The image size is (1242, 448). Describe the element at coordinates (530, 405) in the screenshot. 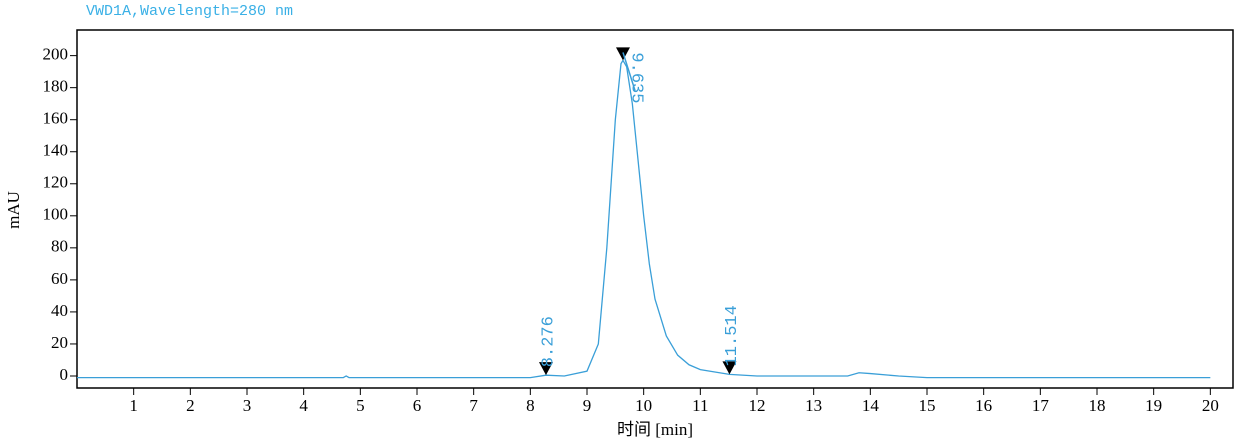

I see `x-tick-label: 8` at that location.